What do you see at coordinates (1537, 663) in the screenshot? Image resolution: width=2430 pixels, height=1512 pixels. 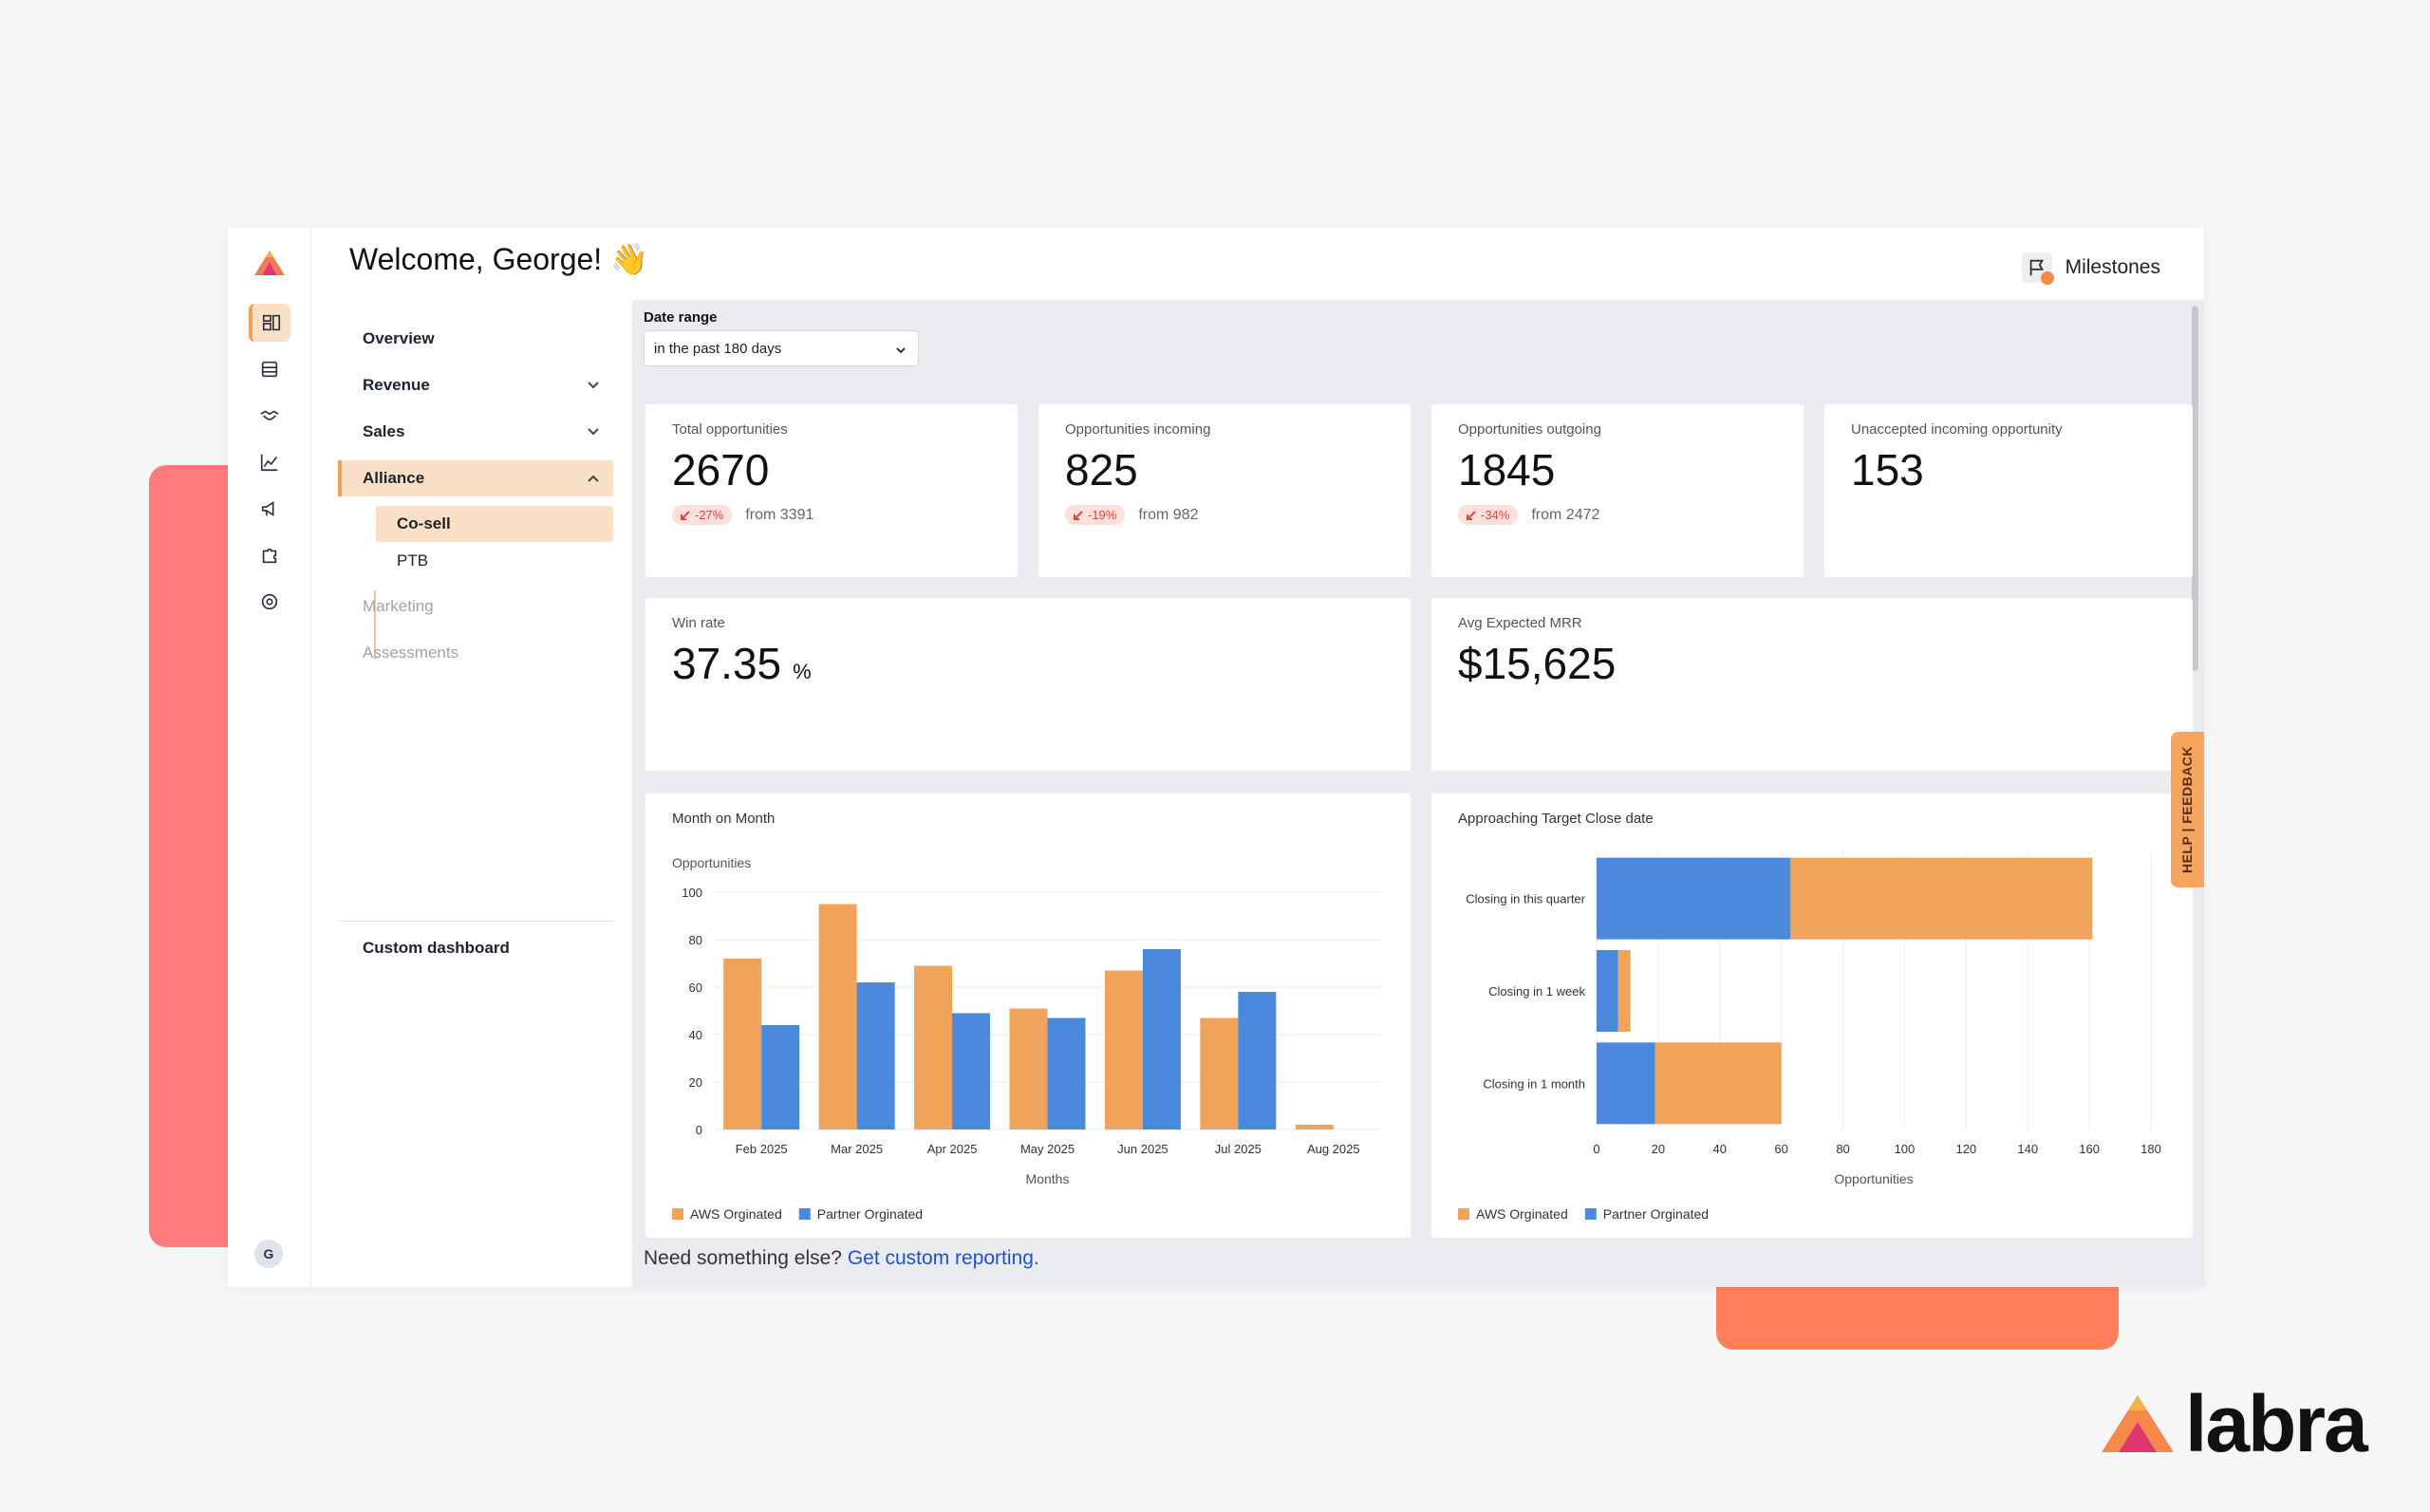 I see `card-value: $15,625` at bounding box center [1537, 663].